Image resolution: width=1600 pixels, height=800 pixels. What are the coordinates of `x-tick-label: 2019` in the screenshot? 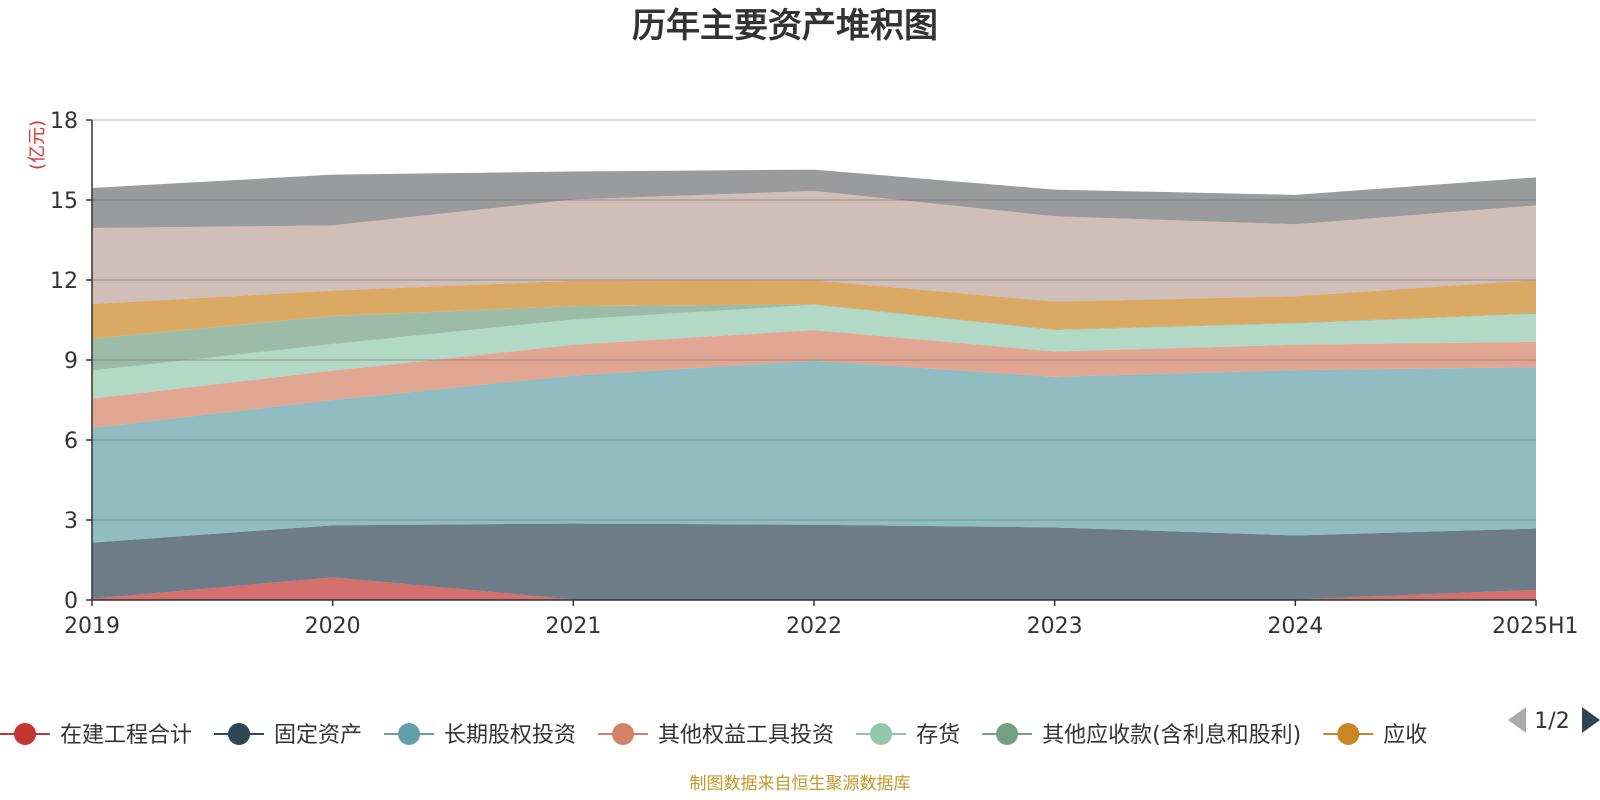 It's located at (92, 626).